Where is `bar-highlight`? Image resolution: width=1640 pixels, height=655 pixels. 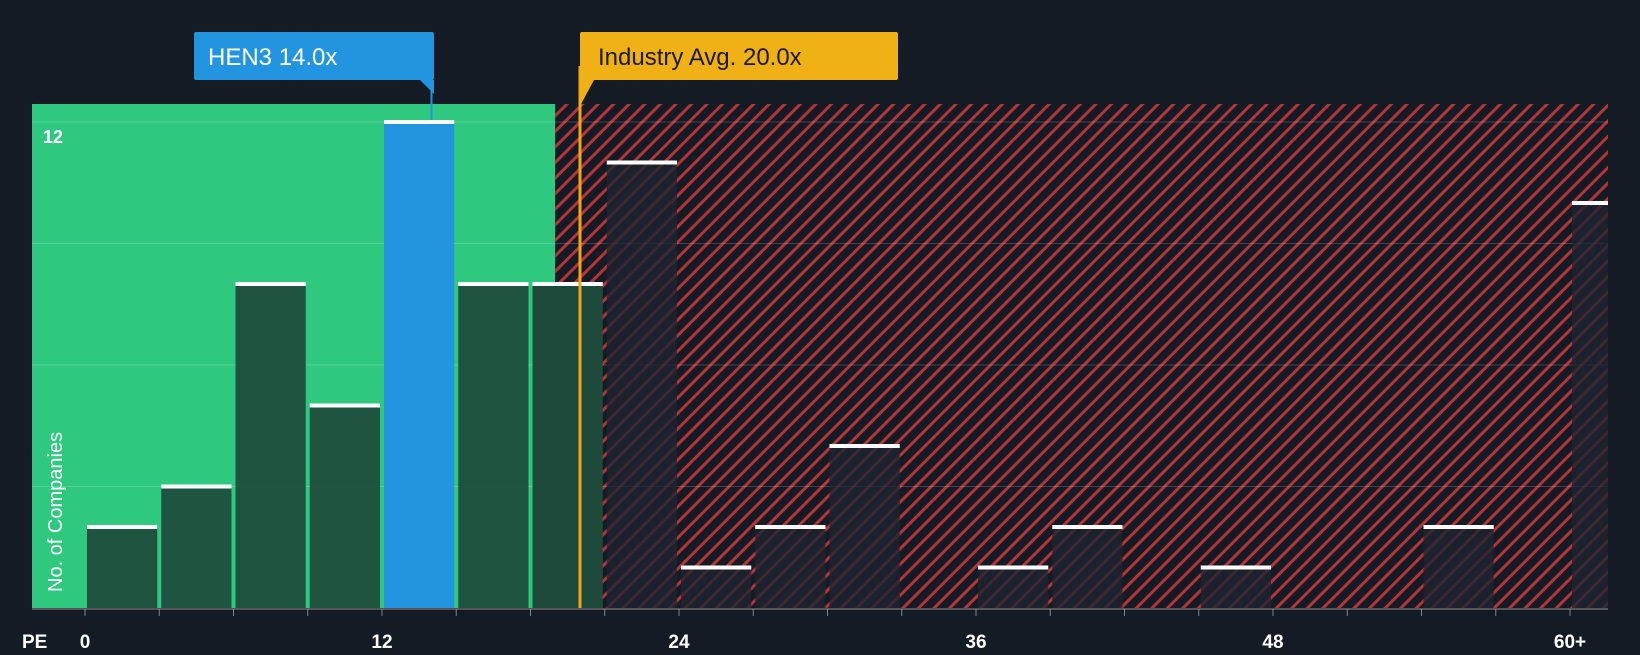 bar-highlight is located at coordinates (419, 365).